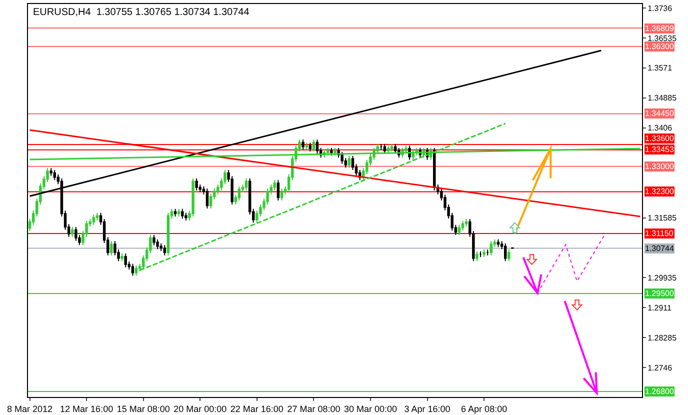 The image size is (688, 415). I want to click on y-tick-label: 1.36535, so click(663, 38).